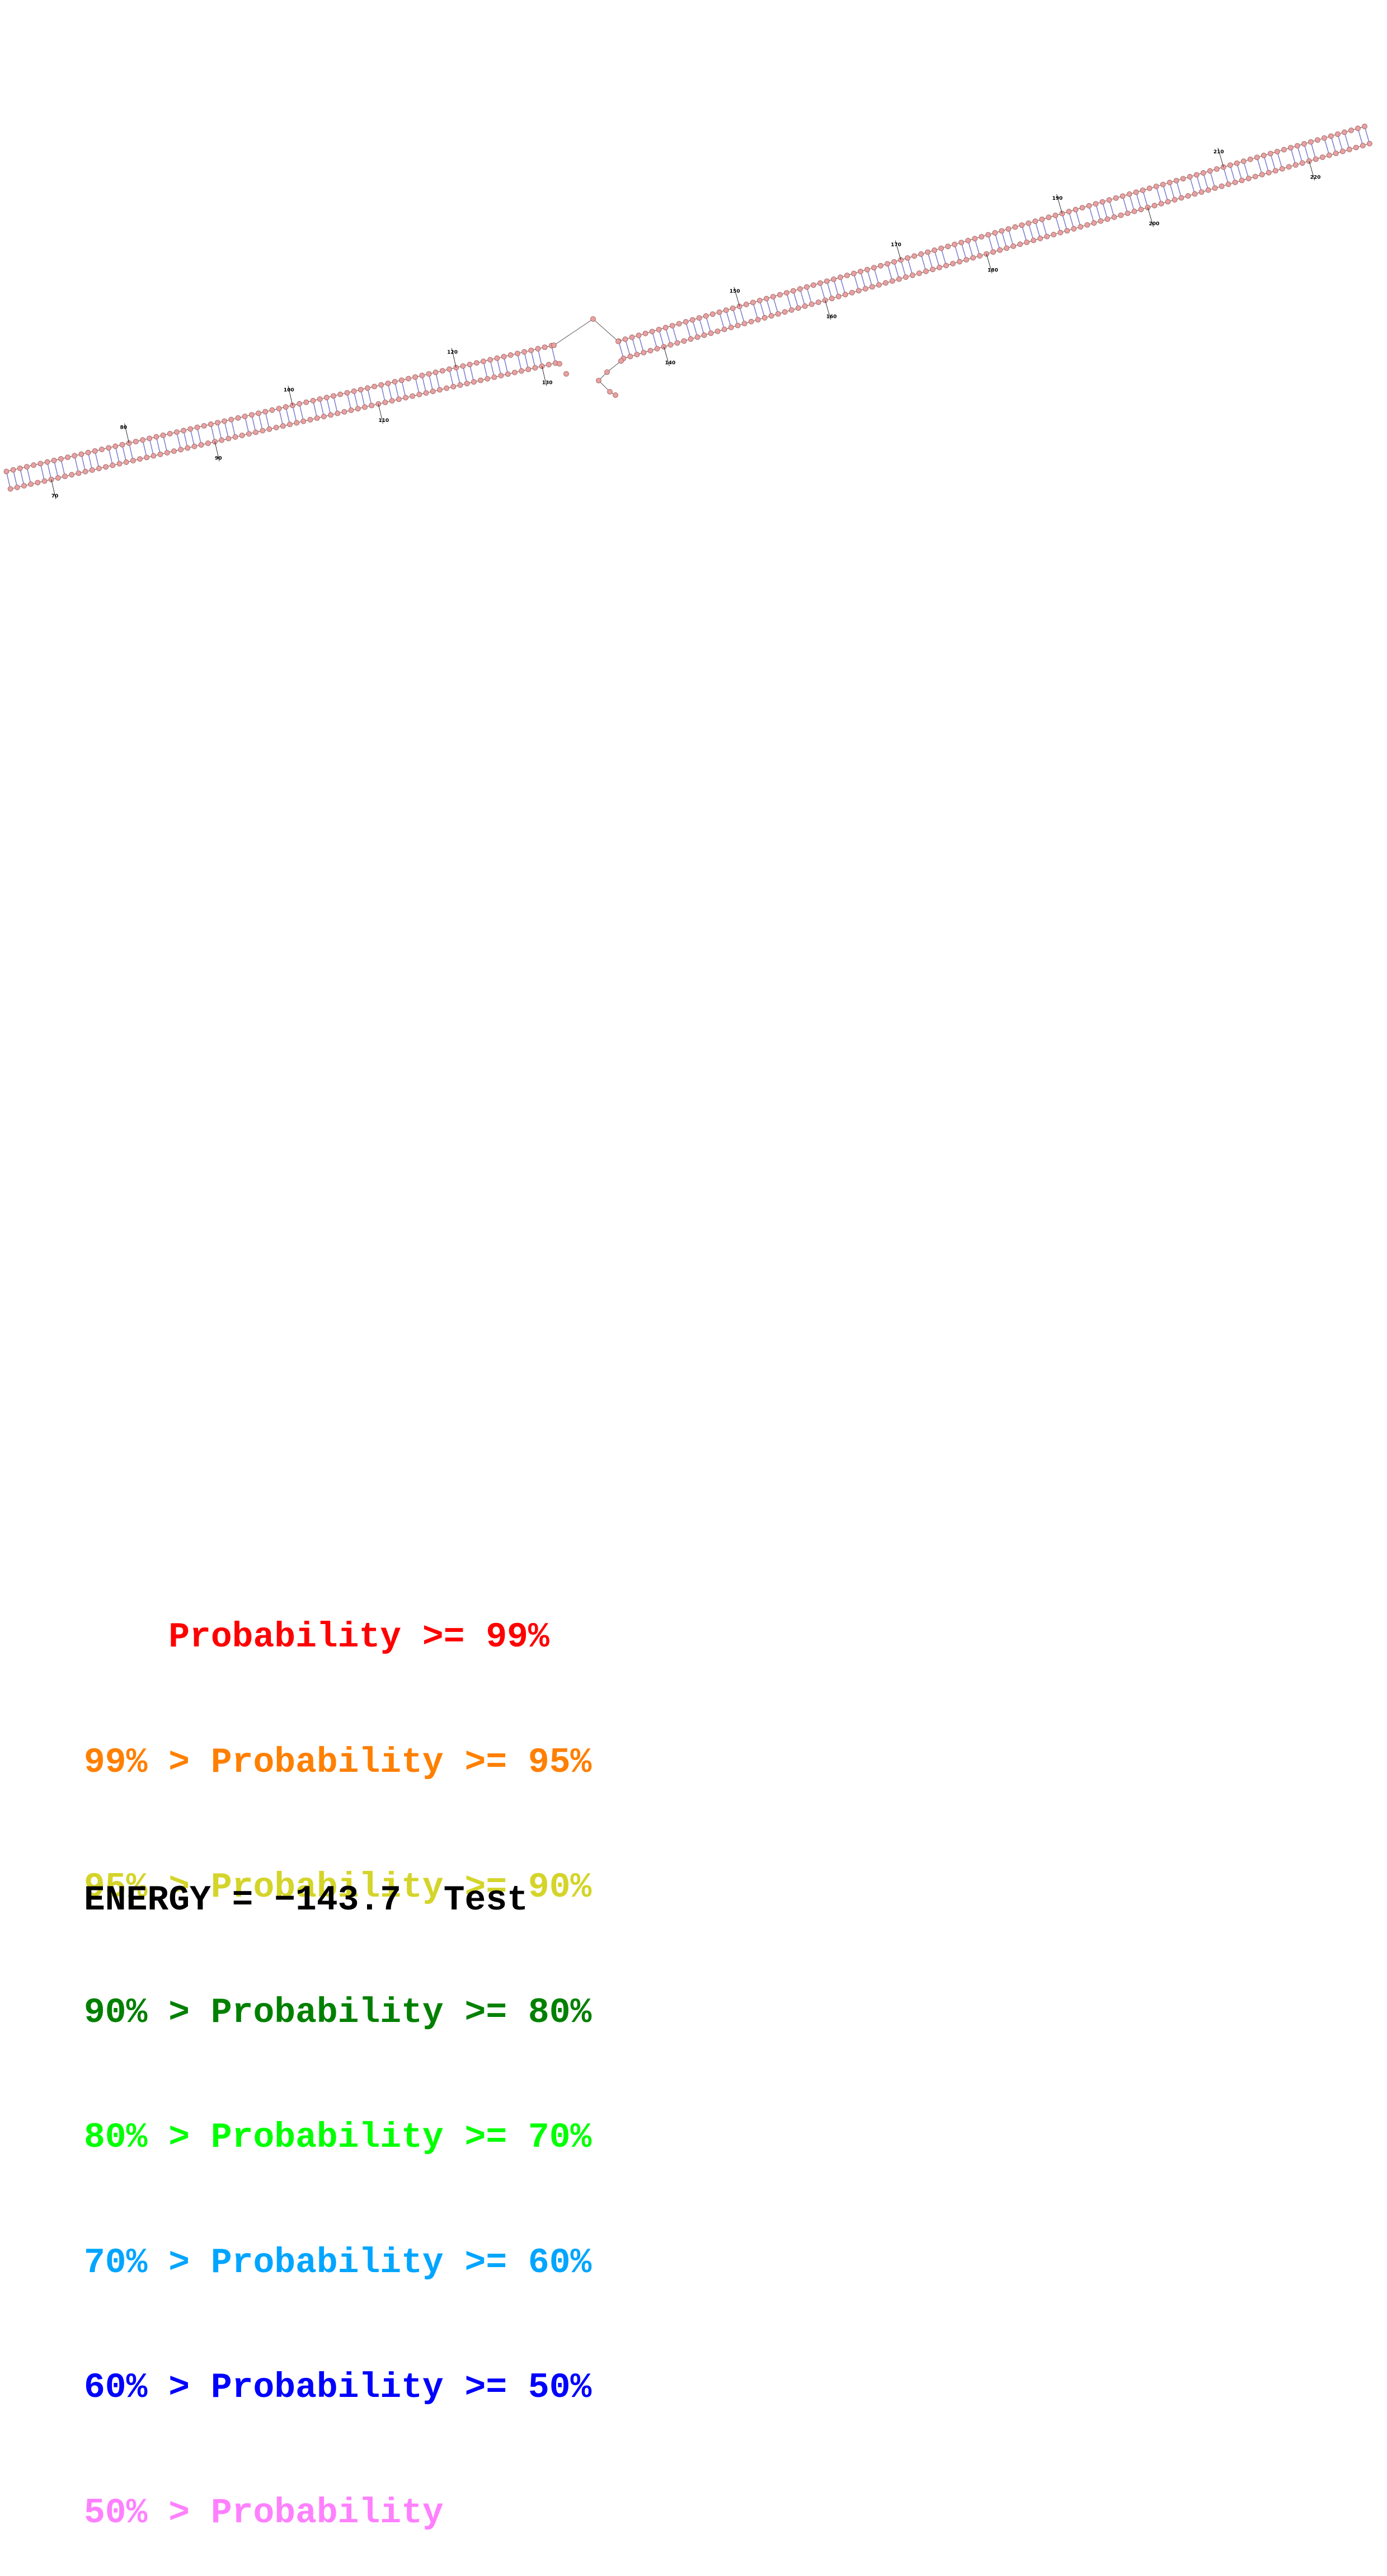 The width and height of the screenshot is (1387, 2576). What do you see at coordinates (383, 421) in the screenshot?
I see `index-label: 110` at bounding box center [383, 421].